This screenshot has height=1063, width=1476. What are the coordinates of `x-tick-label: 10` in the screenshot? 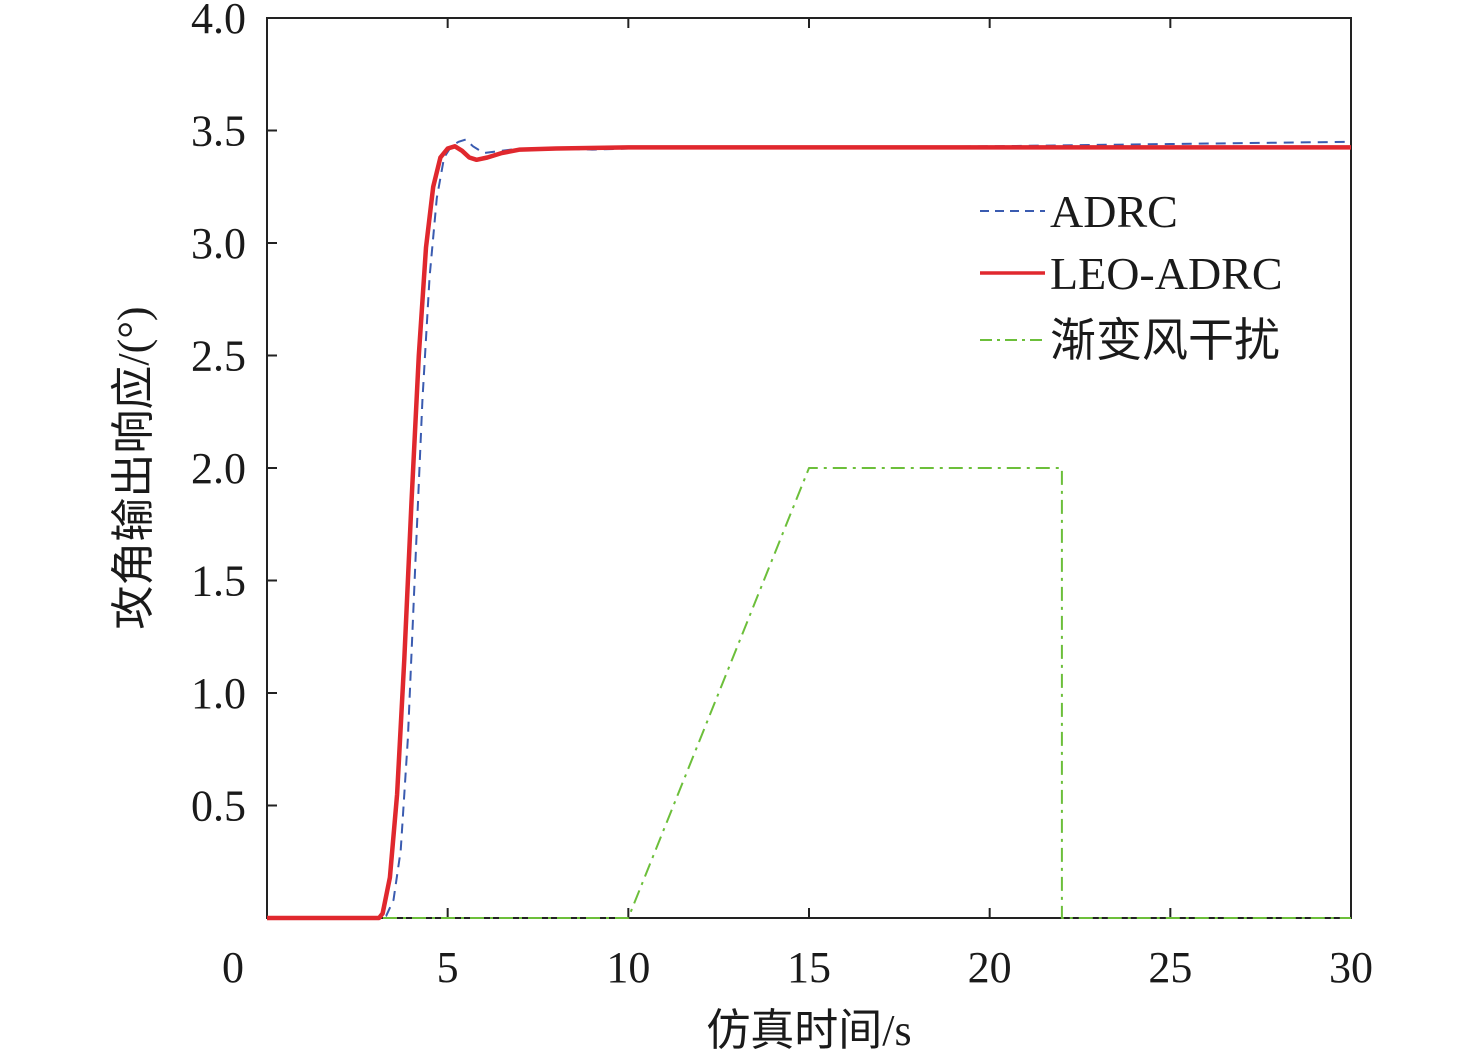 It's located at (628, 967).